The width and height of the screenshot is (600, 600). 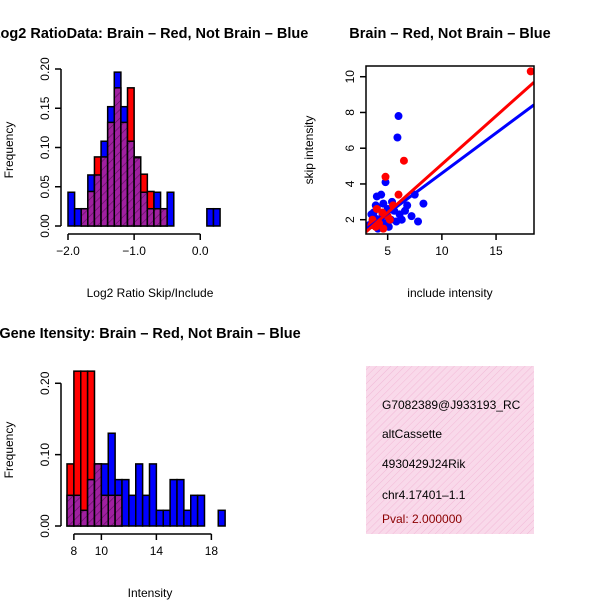 I want to click on y-tick-label: 0.15, so click(x=45, y=108).